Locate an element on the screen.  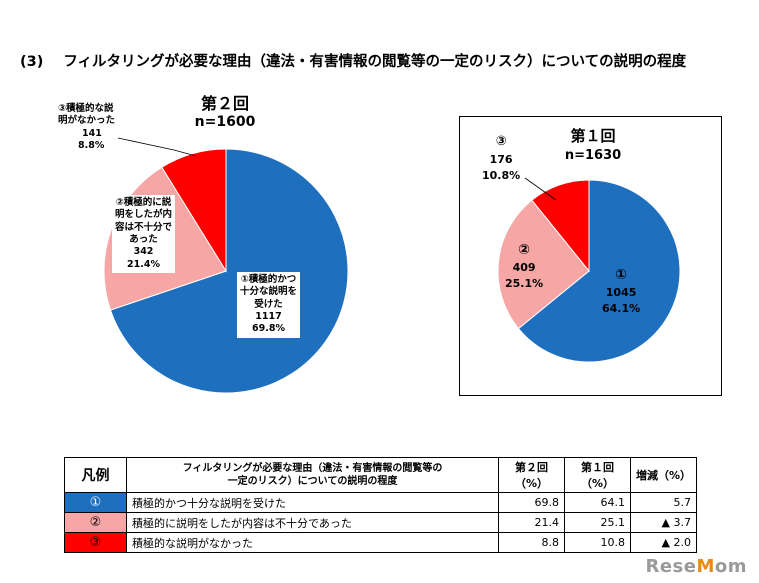
legend-swatch-2: ② is located at coordinates (95, 522).